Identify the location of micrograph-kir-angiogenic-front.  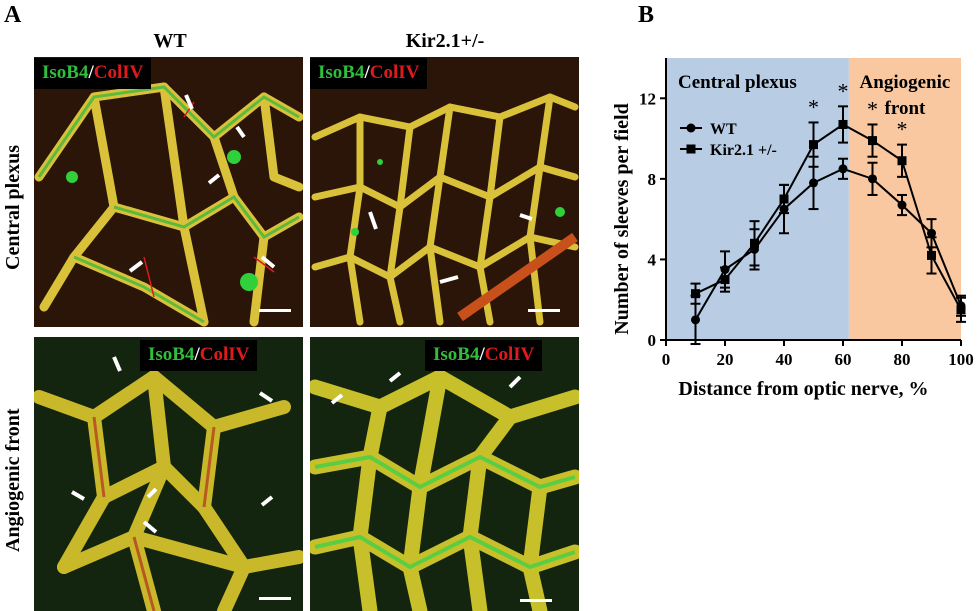
(444, 474).